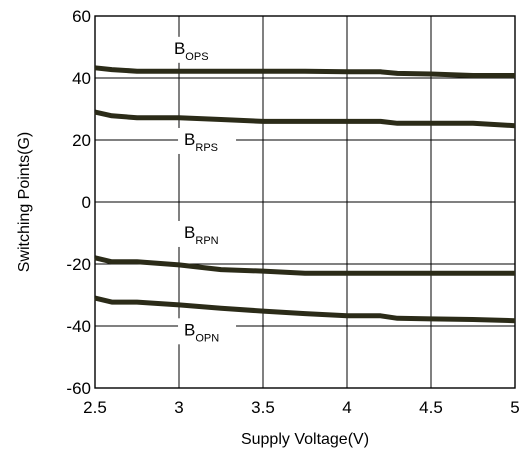  Describe the element at coordinates (78, 388) in the screenshot. I see `y-tick-label: -60` at that location.